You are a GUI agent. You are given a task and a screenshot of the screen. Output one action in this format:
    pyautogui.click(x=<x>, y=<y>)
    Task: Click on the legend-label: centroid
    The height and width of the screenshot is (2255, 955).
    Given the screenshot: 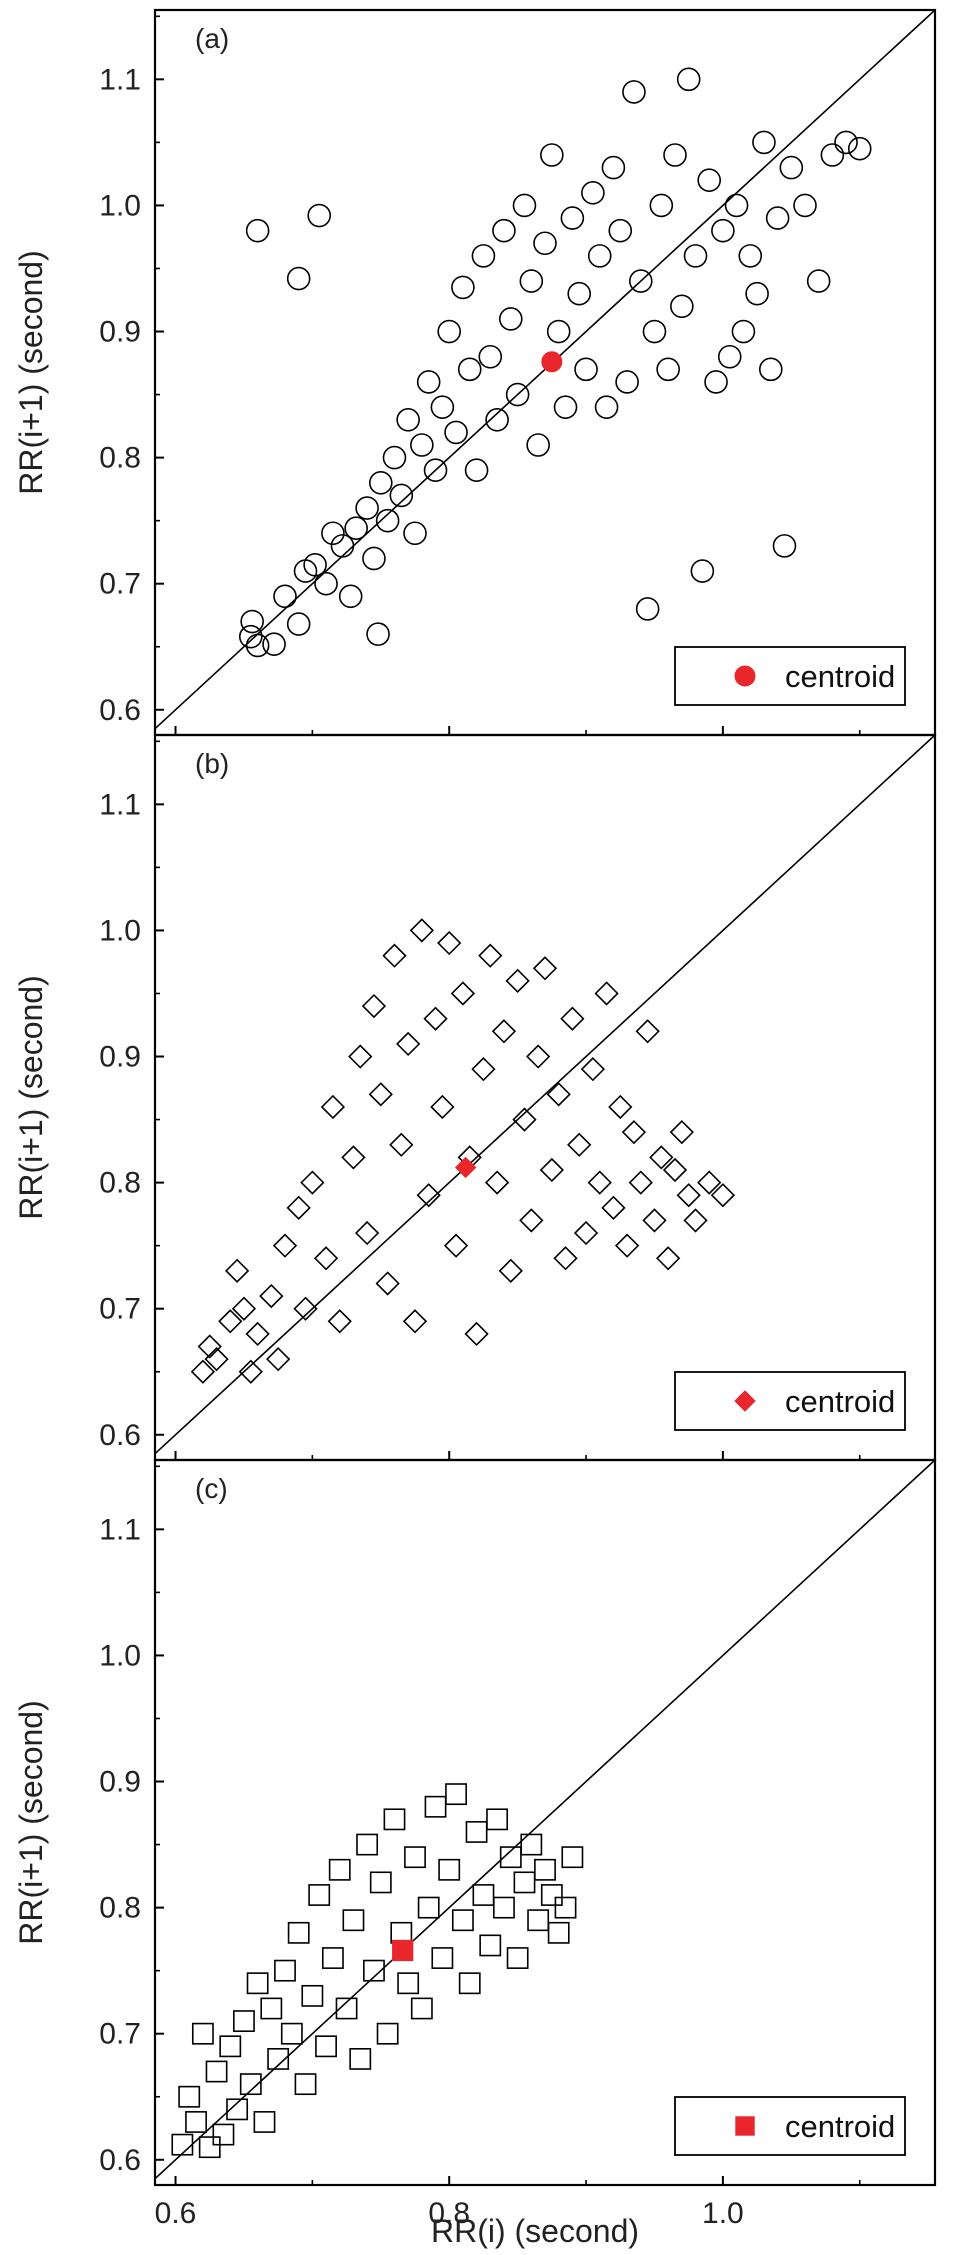 What is the action you would take?
    pyautogui.click(x=840, y=676)
    